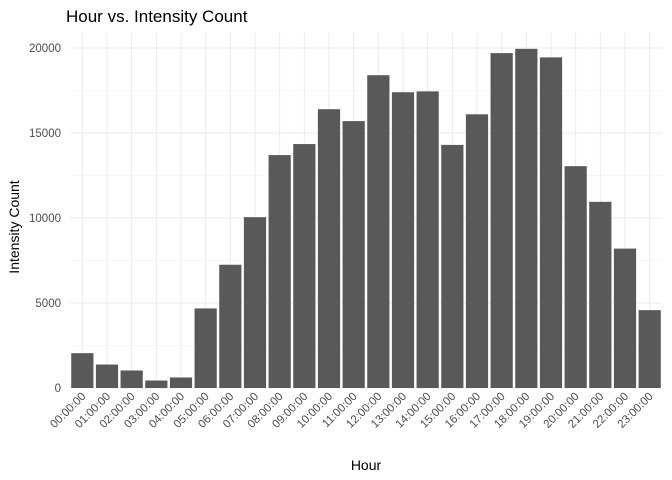 The image size is (672, 480). I want to click on y-tick-label: 20000, so click(45, 49).